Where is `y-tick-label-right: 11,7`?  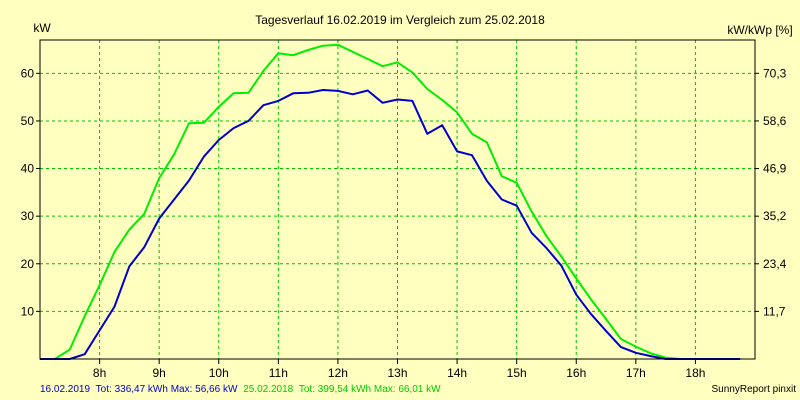 y-tick-label-right: 11,7 is located at coordinates (774, 311).